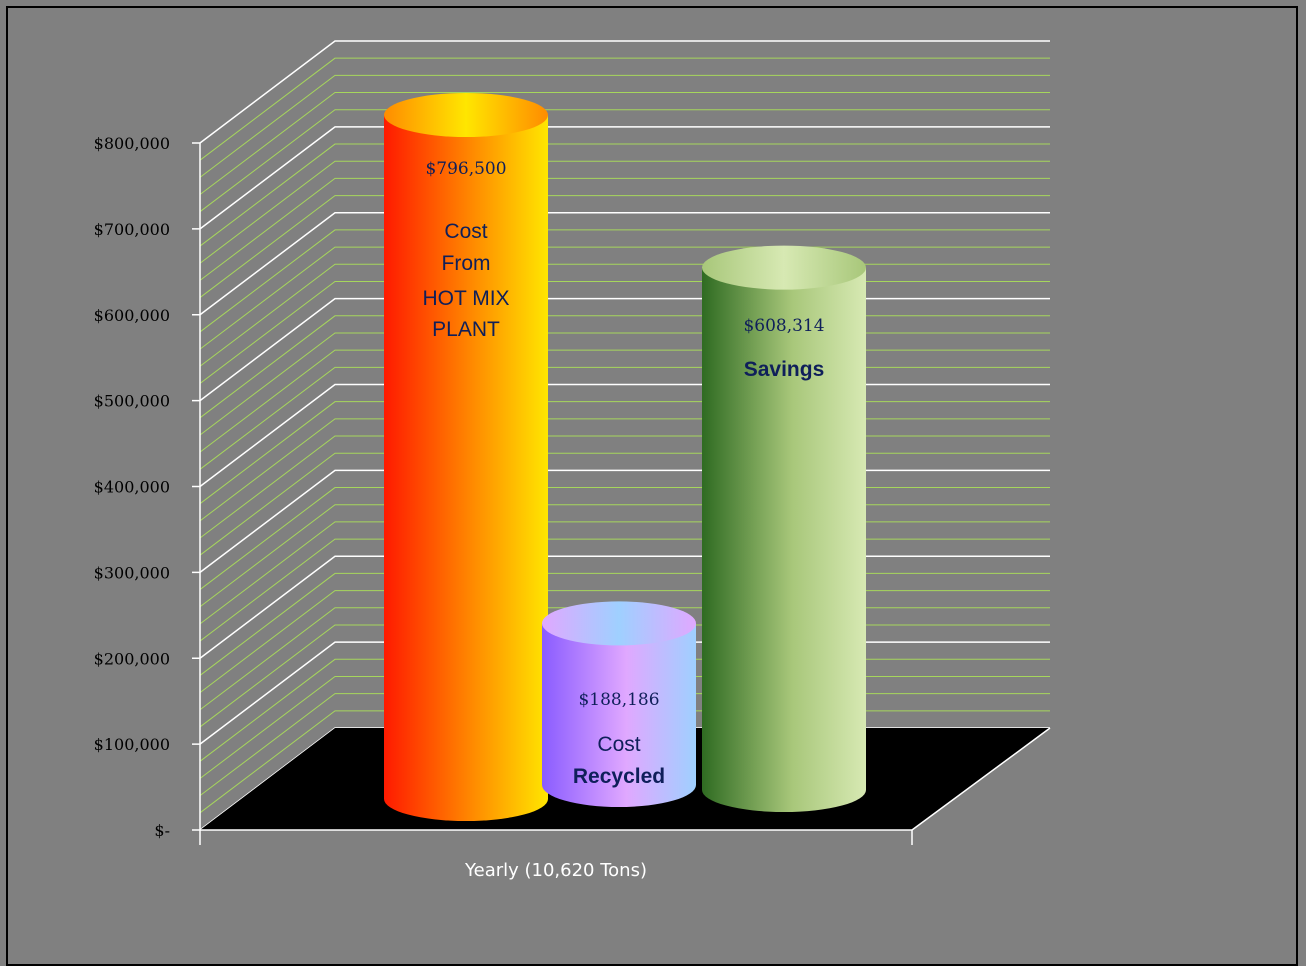 Image resolution: width=1306 pixels, height=966 pixels. I want to click on bar-2-text-line: Cost, so click(618, 744).